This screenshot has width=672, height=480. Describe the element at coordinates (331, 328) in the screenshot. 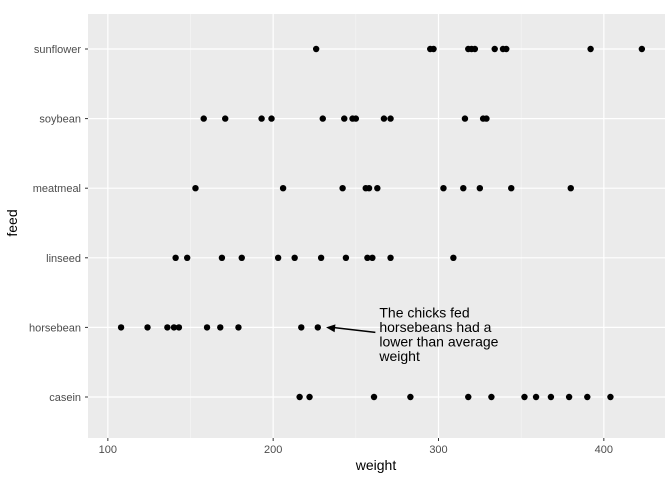

I see `annotation-arrowhead` at that location.